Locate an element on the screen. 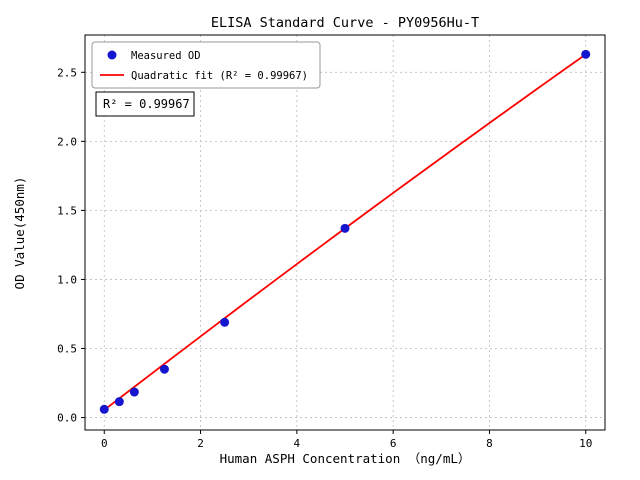 Image resolution: width=640 pixels, height=480 pixels. y-axis-label: OD Value(450nm) is located at coordinates (19, 233).